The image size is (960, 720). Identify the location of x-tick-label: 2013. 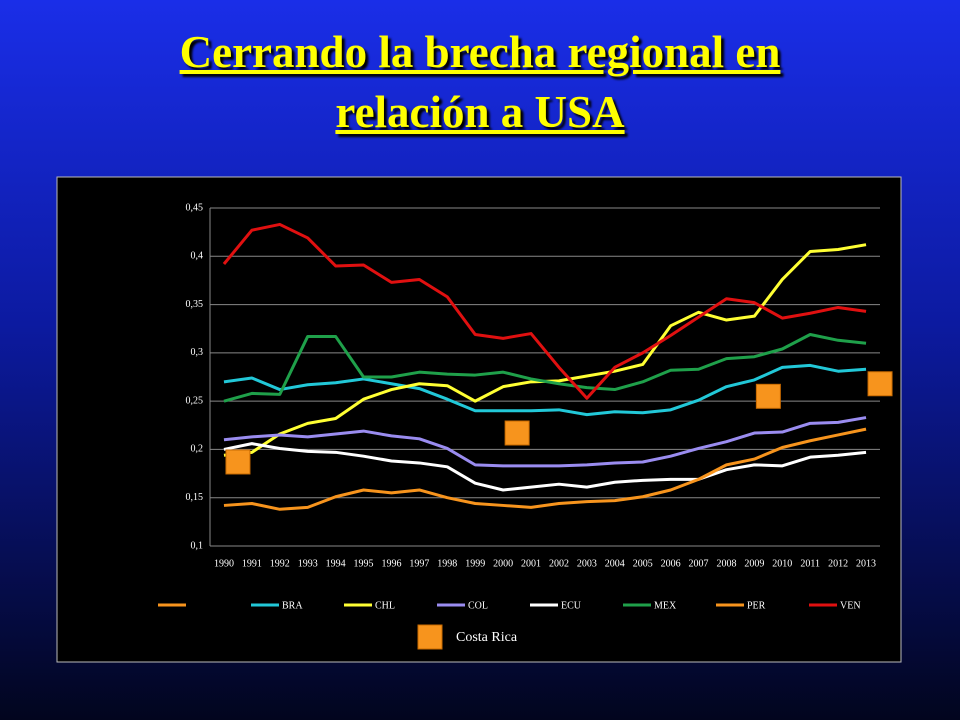
(866, 563).